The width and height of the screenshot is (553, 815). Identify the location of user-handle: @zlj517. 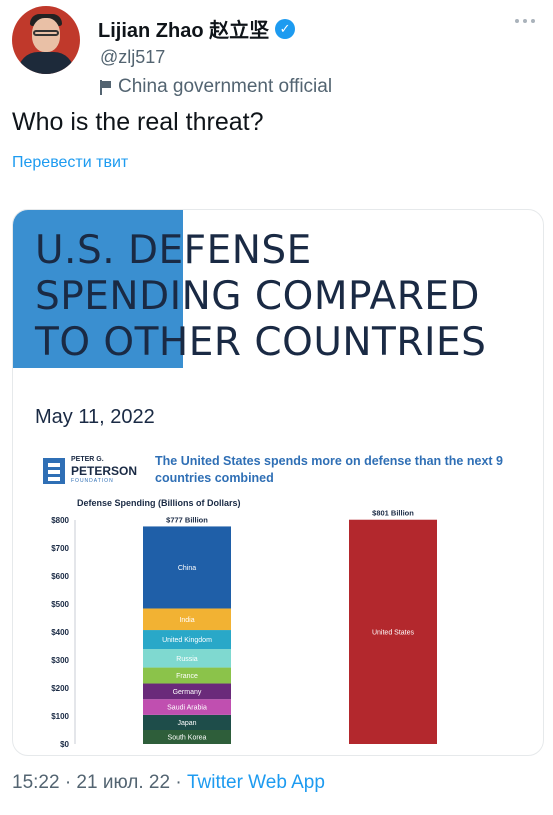
(133, 57).